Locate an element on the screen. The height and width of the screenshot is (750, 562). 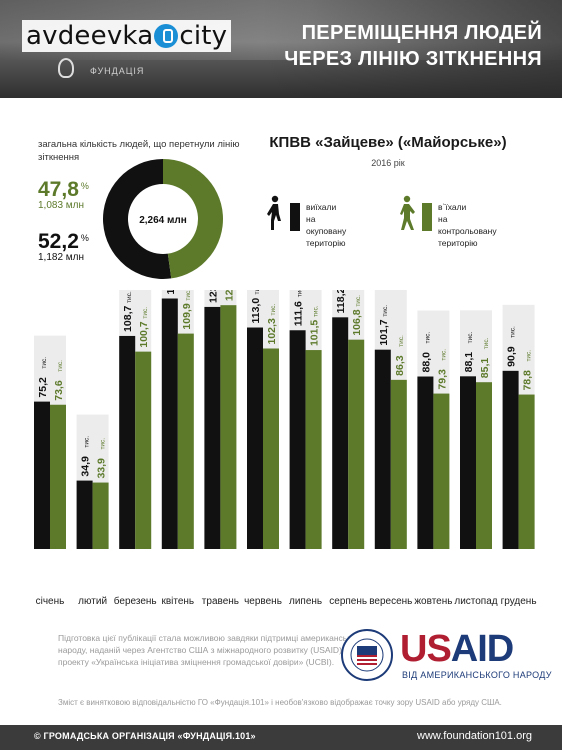
green-percent: 47,8% is located at coordinates (63, 190).